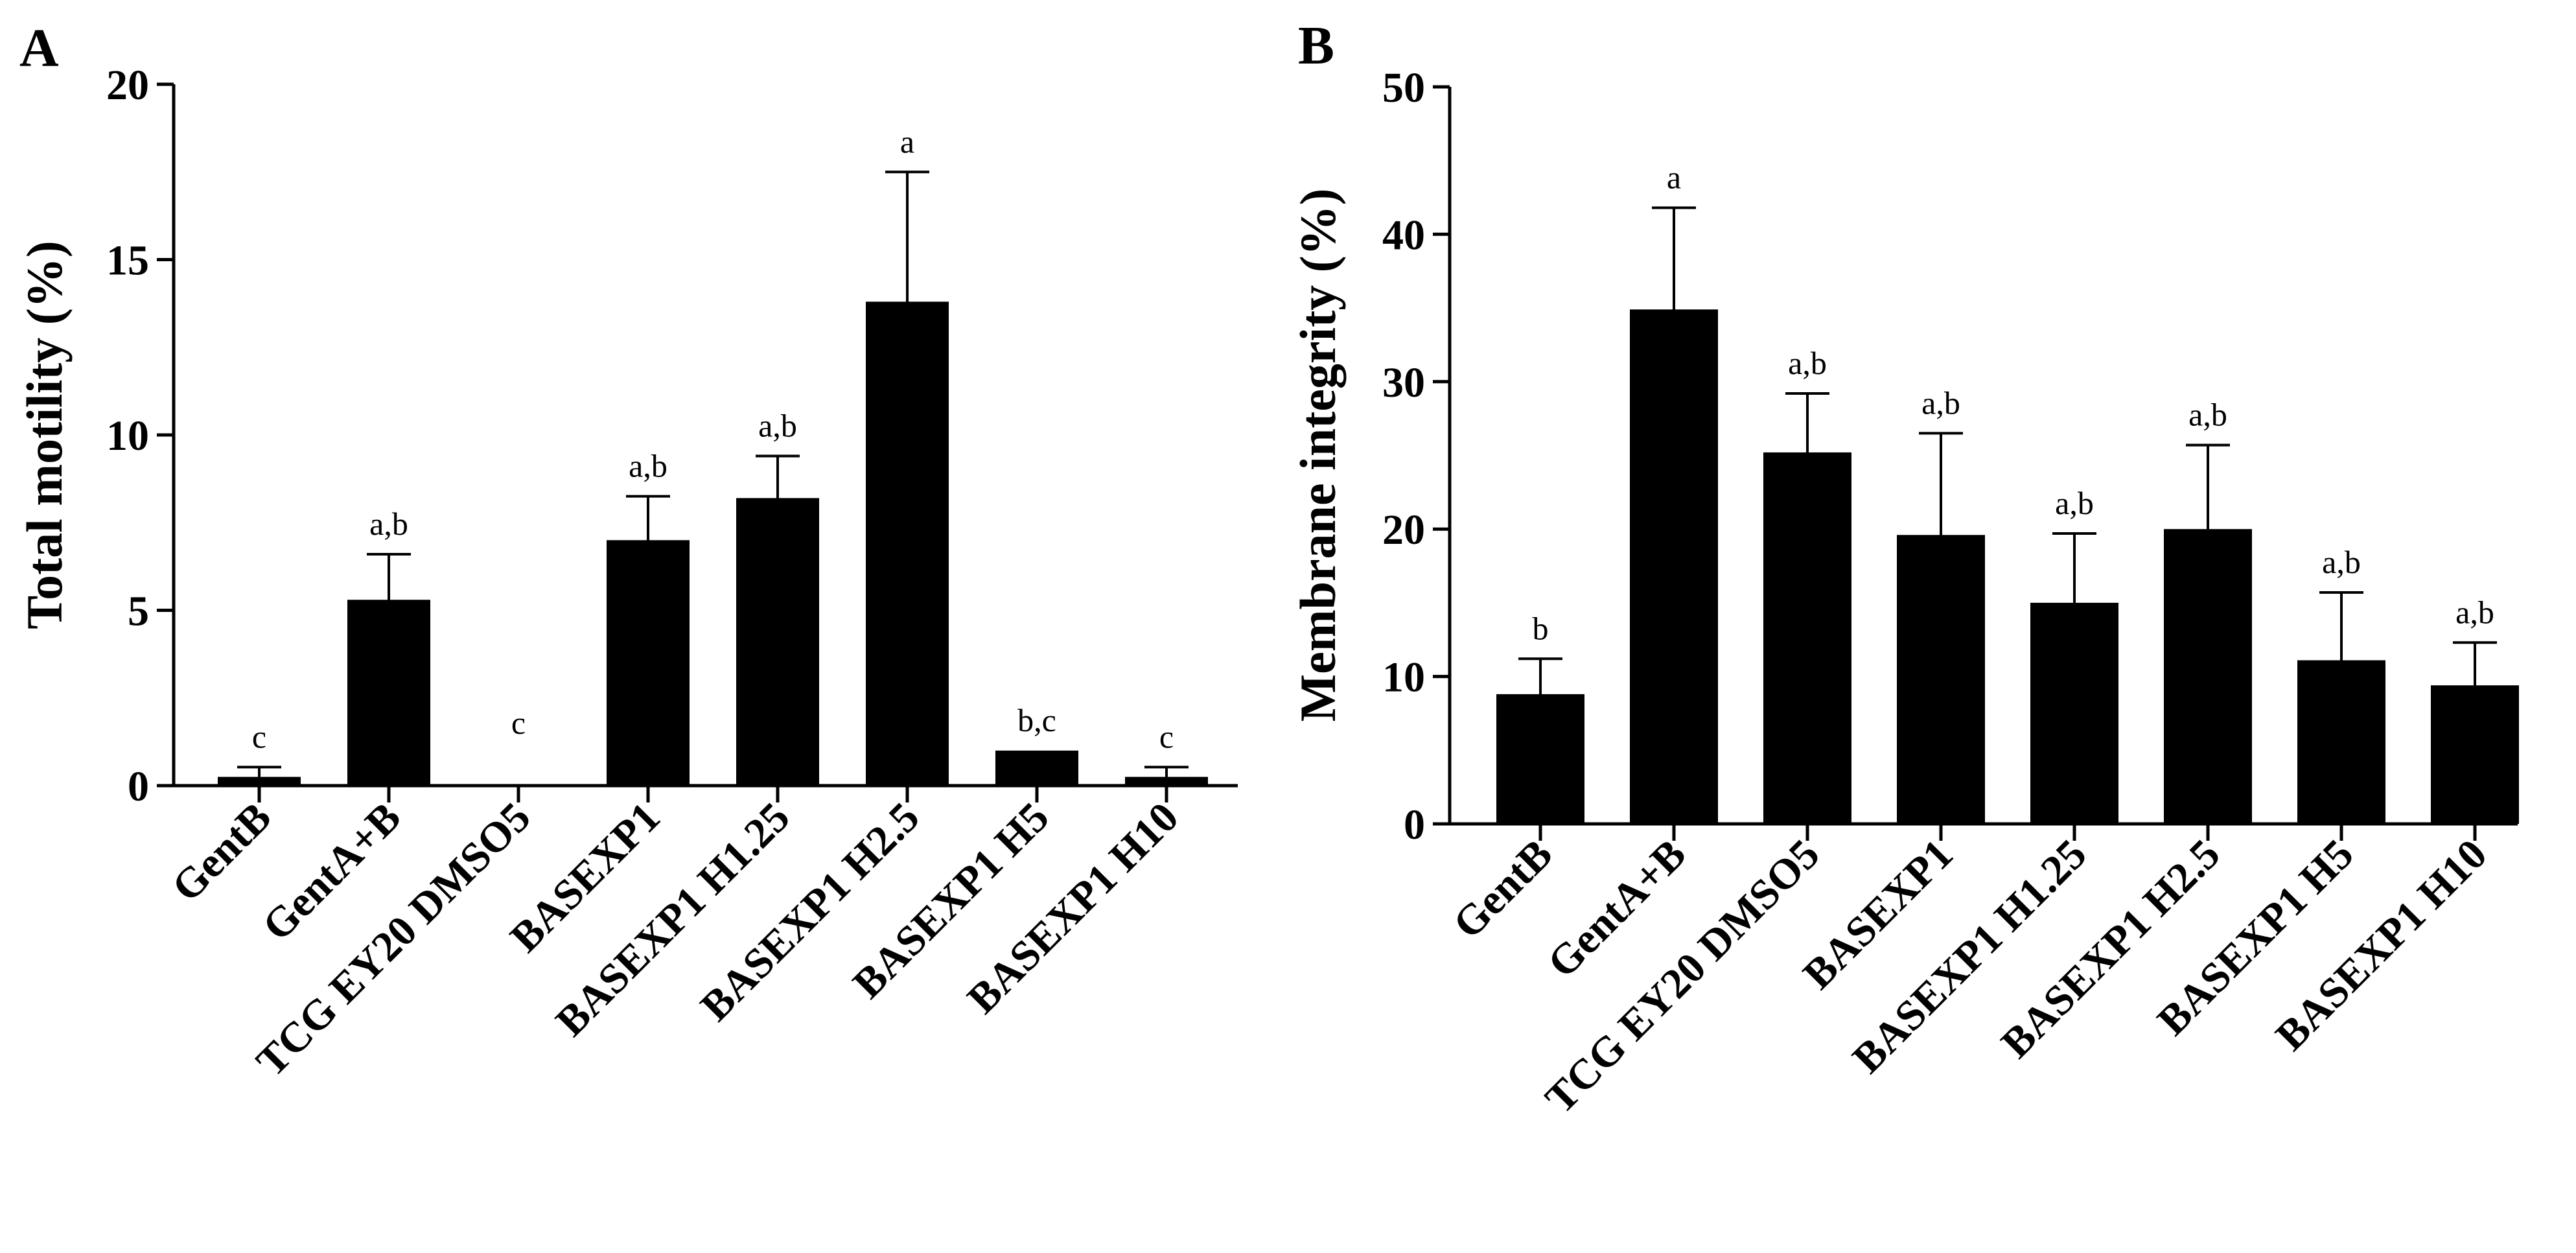 The width and height of the screenshot is (2576, 1253). What do you see at coordinates (1037, 720) in the screenshot?
I see `significance-label: b,c` at bounding box center [1037, 720].